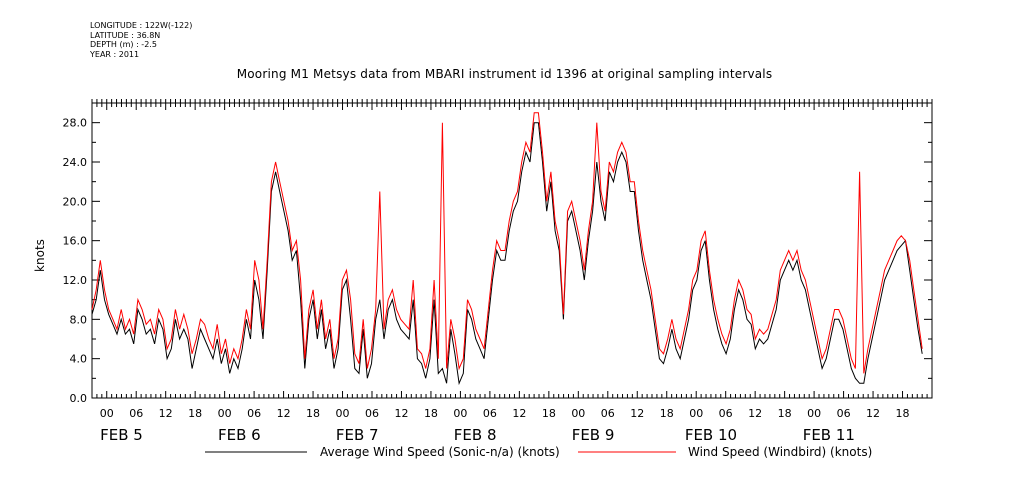 The width and height of the screenshot is (1009, 504). Describe the element at coordinates (121, 435) in the screenshot. I see `x-day-label: FEB 5` at that location.